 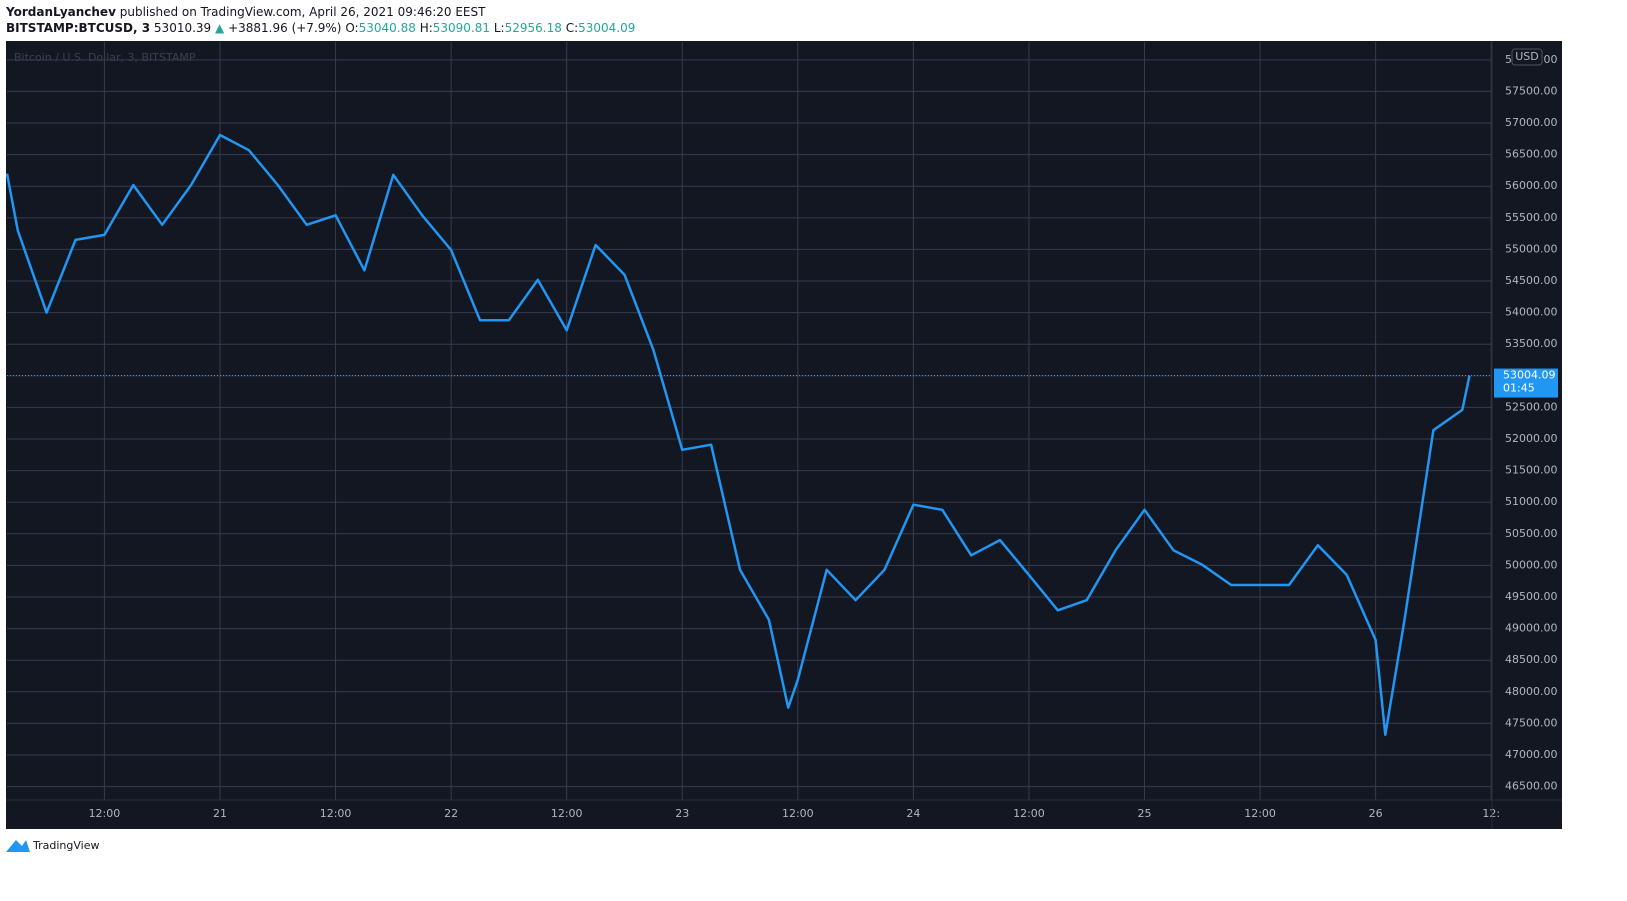 I want to click on x-tick-label: 25, so click(x=1145, y=813).